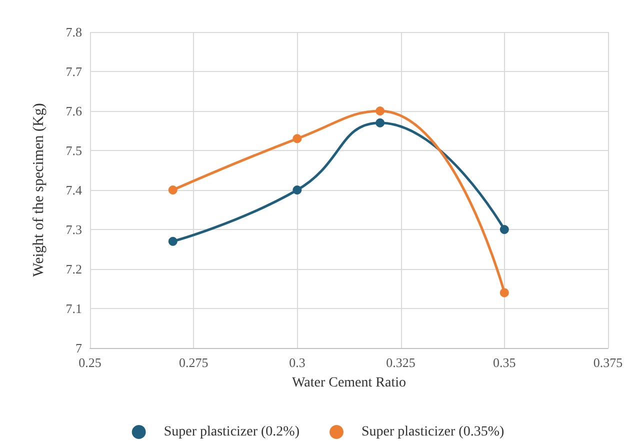 Image resolution: width=636 pixels, height=448 pixels. I want to click on legend-label: Super plasticizer (0.2%), so click(232, 432).